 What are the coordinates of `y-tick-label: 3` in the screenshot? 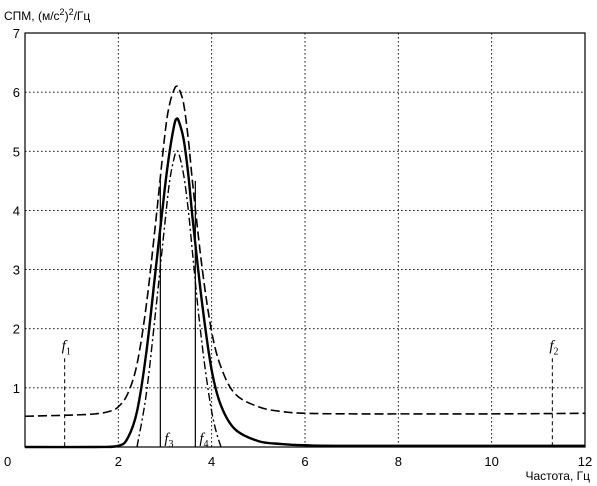 It's located at (16, 270).